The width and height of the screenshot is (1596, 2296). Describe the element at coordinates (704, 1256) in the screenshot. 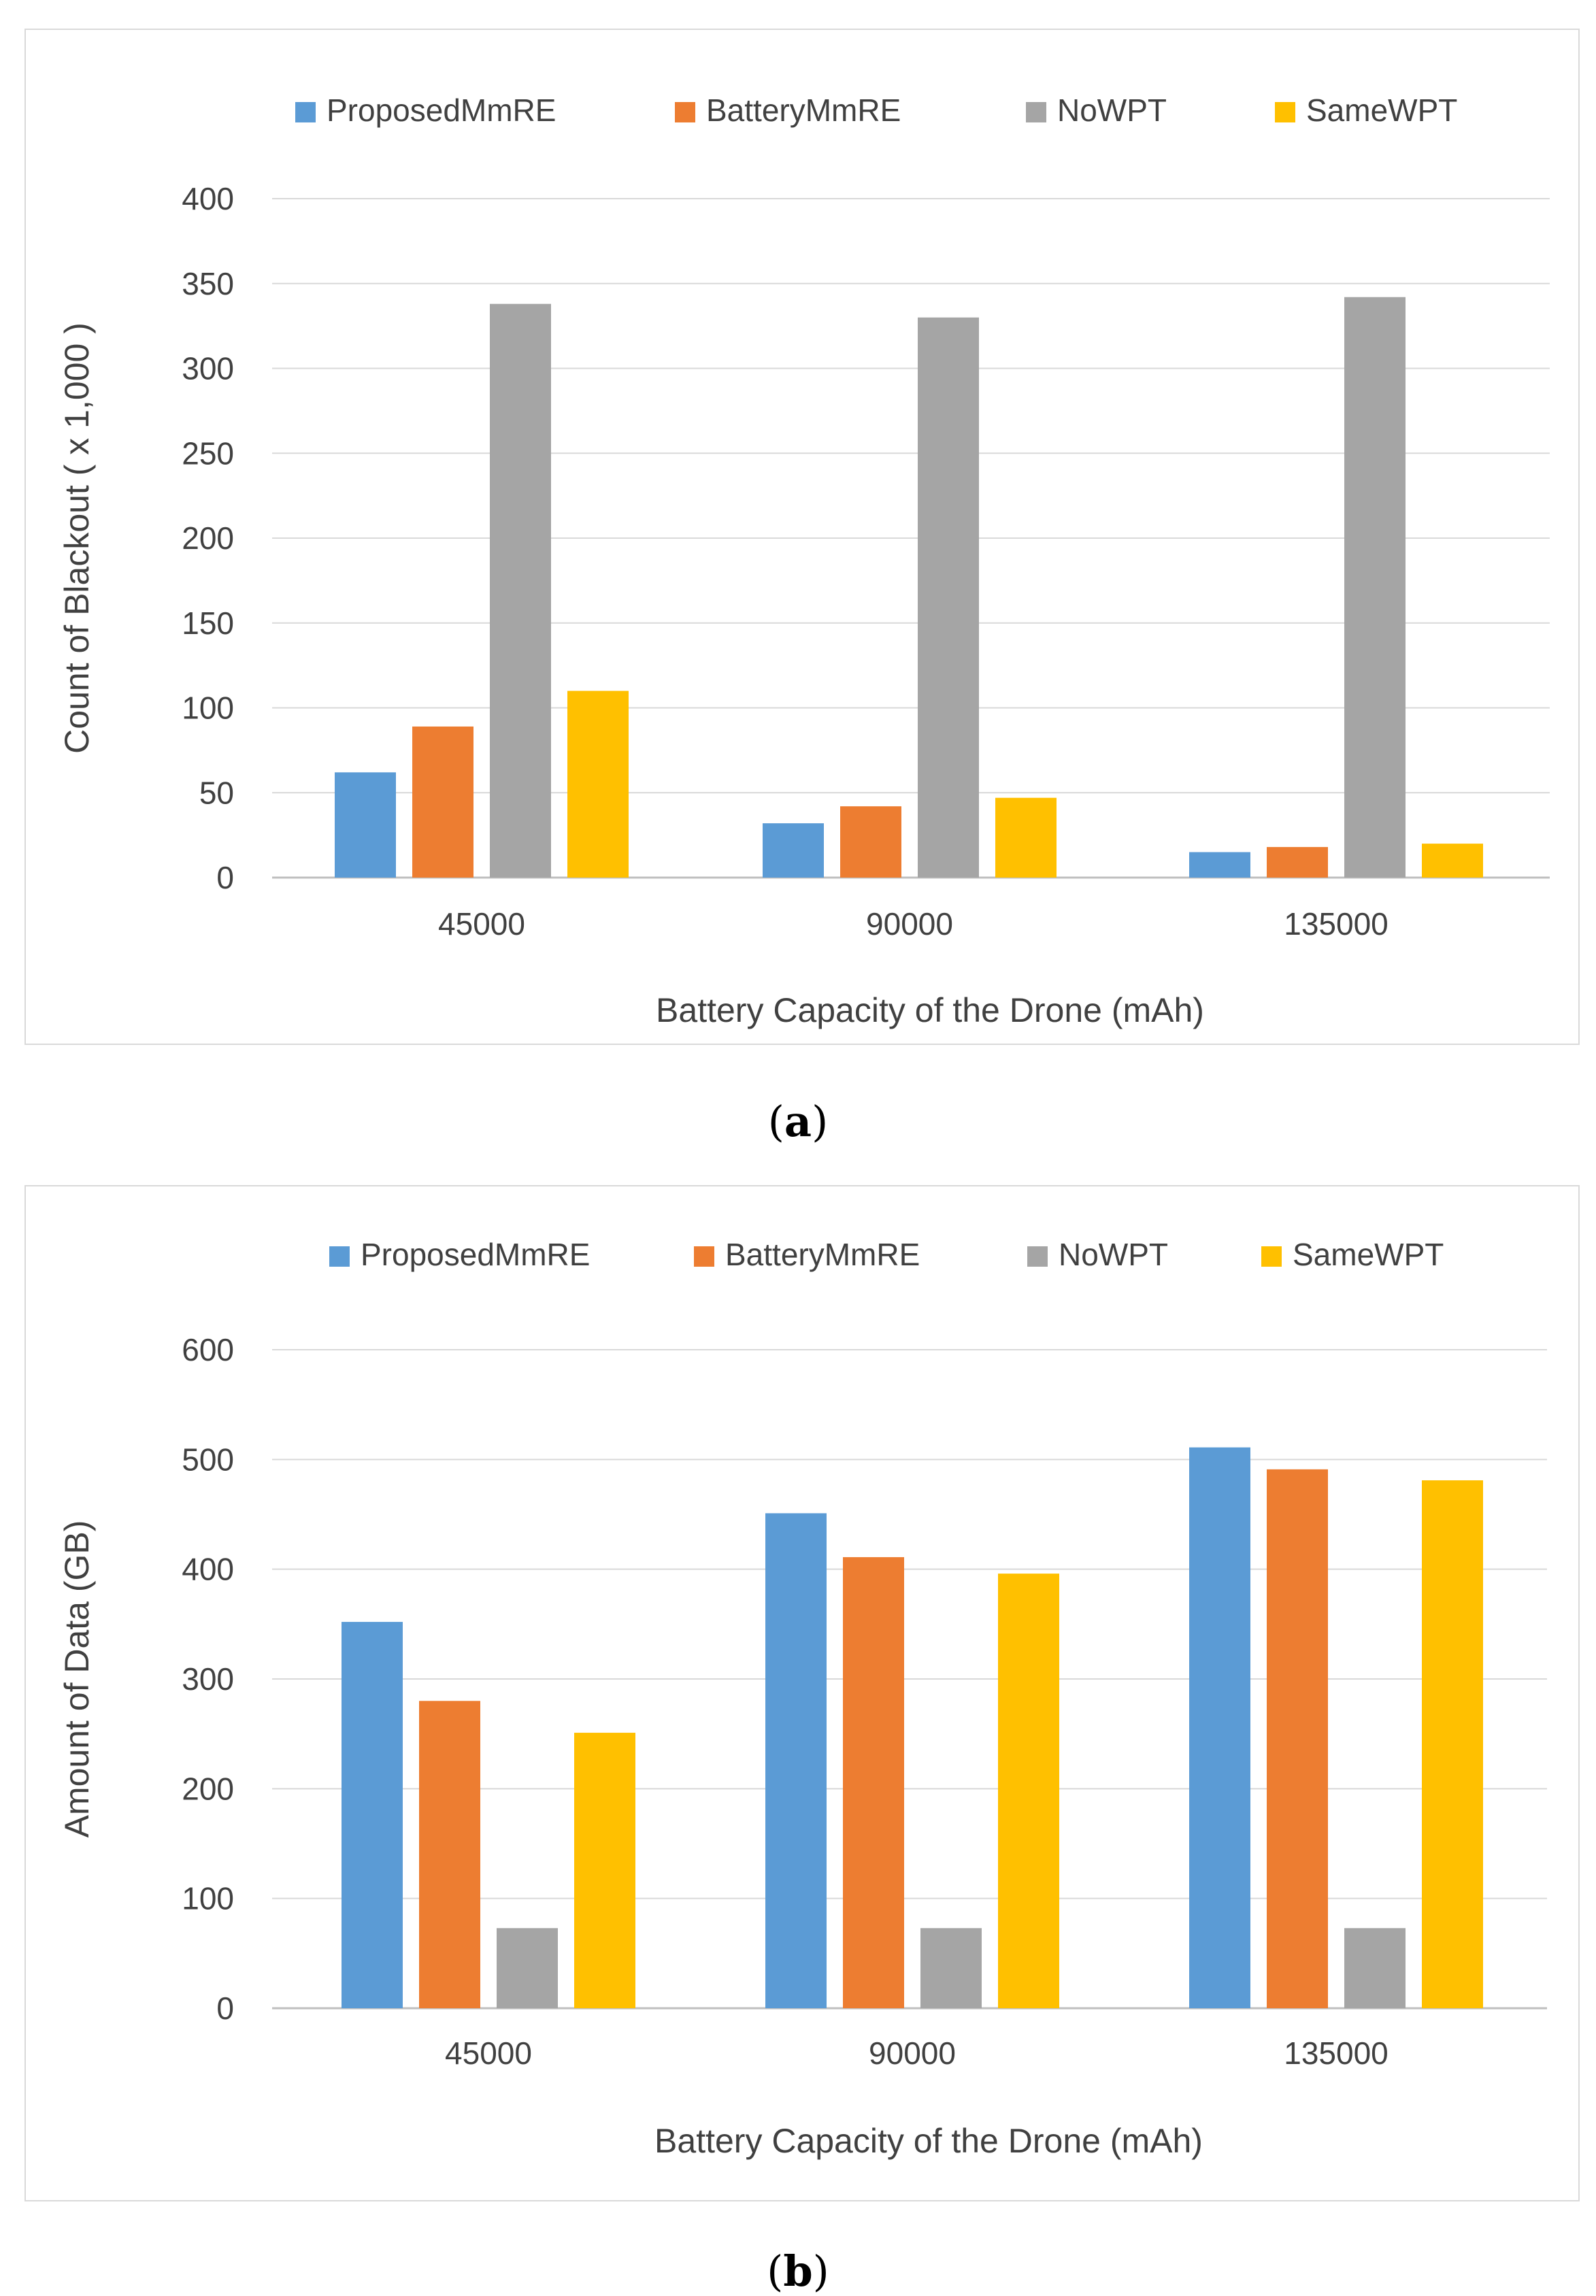

I see `chart-b-legend-swatch-batterymmre` at that location.